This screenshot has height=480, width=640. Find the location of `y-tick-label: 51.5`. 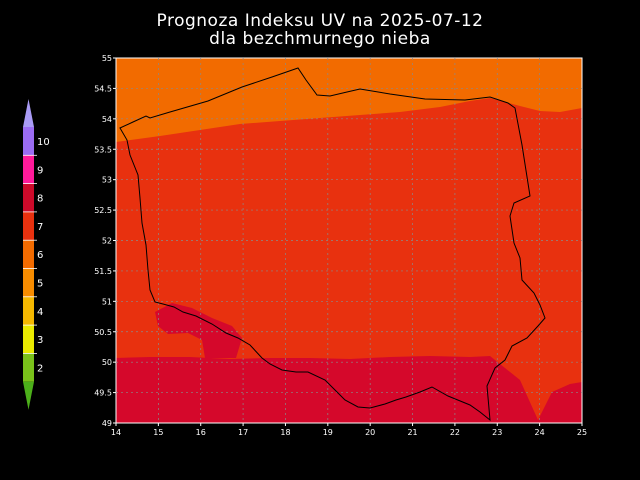

y-tick-label: 51.5 is located at coordinates (103, 271).